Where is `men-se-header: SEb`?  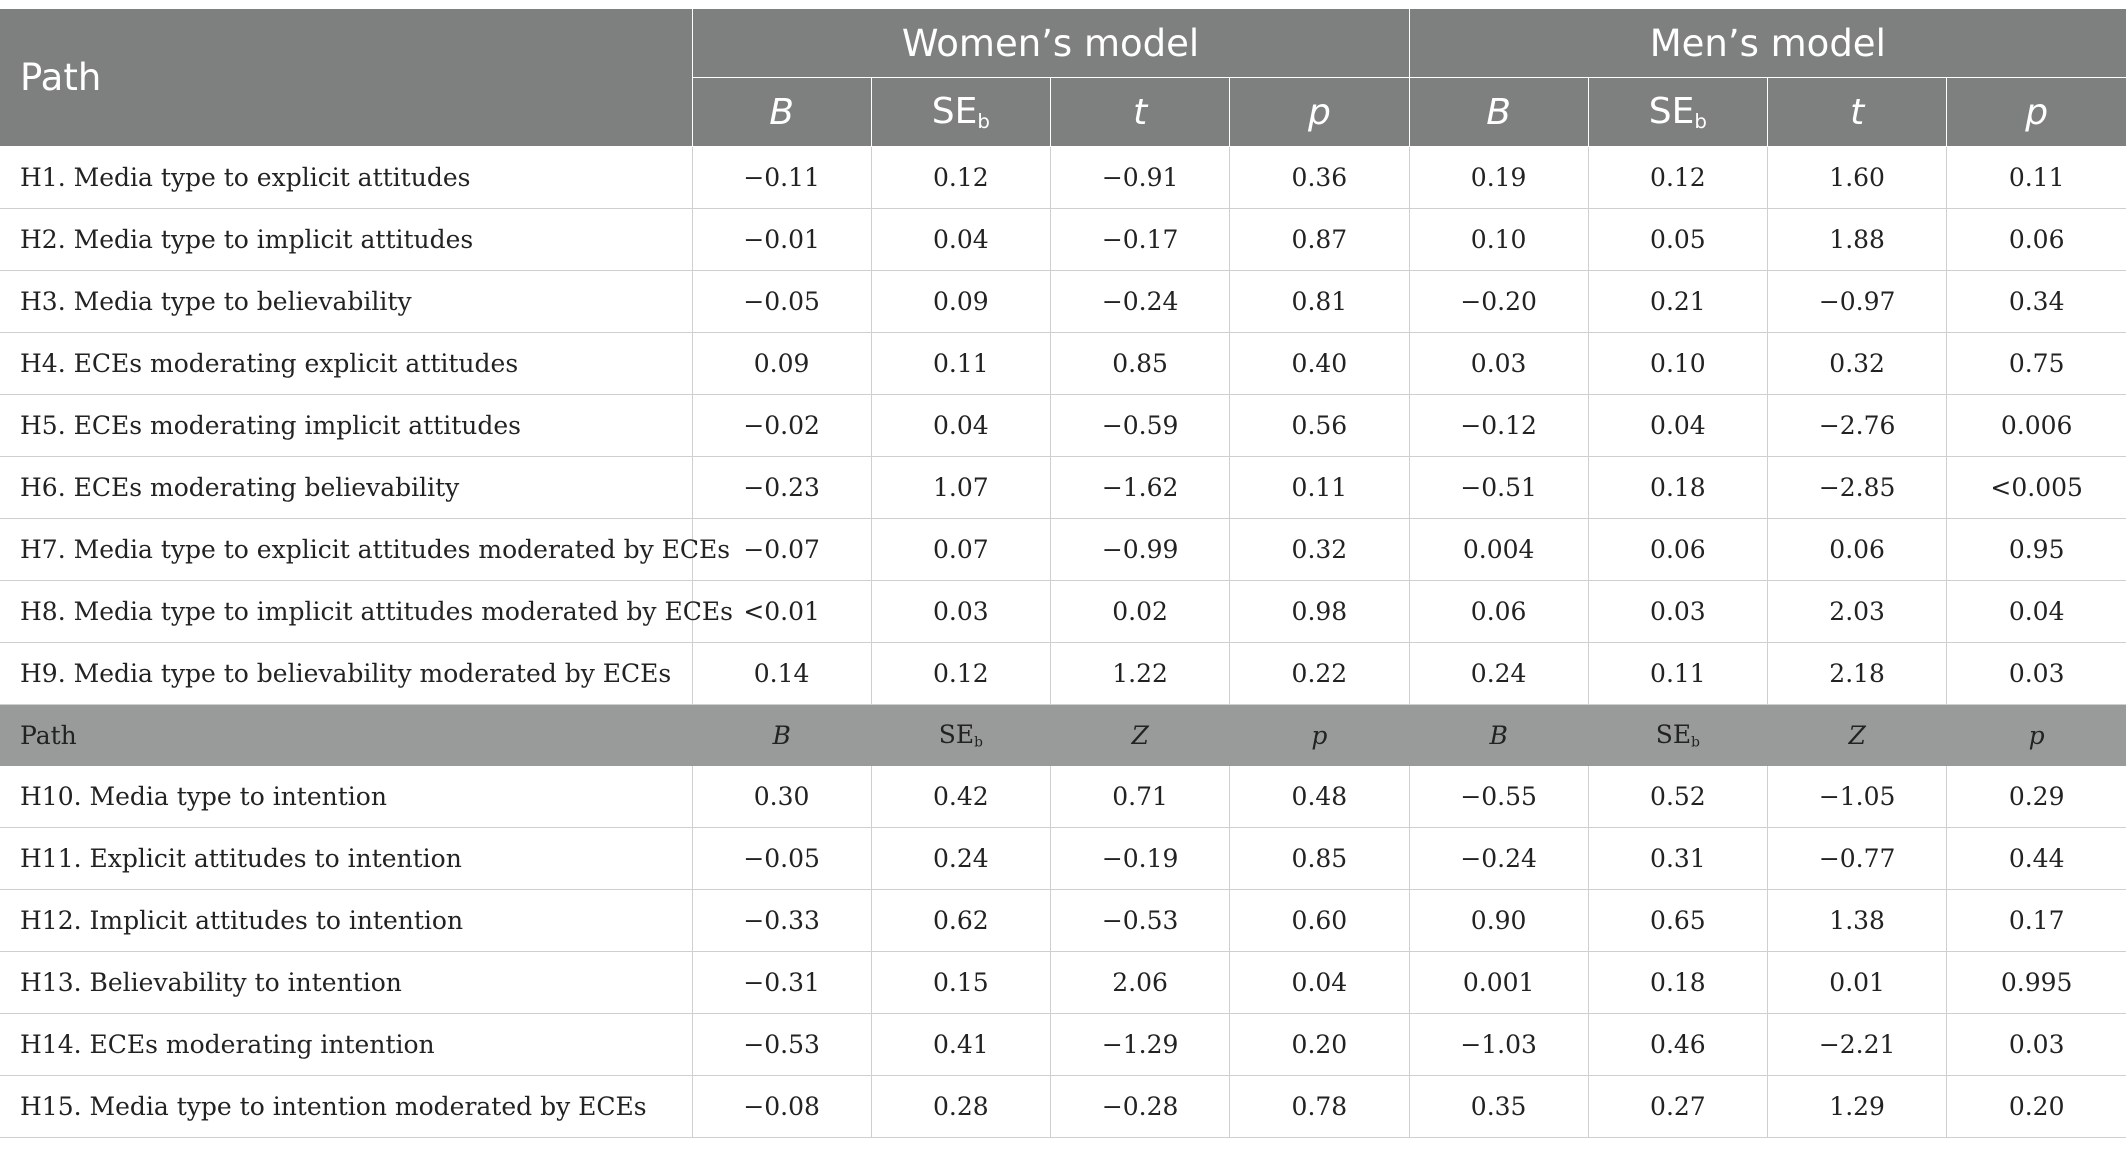
men-se-header: SEb is located at coordinates (1678, 112).